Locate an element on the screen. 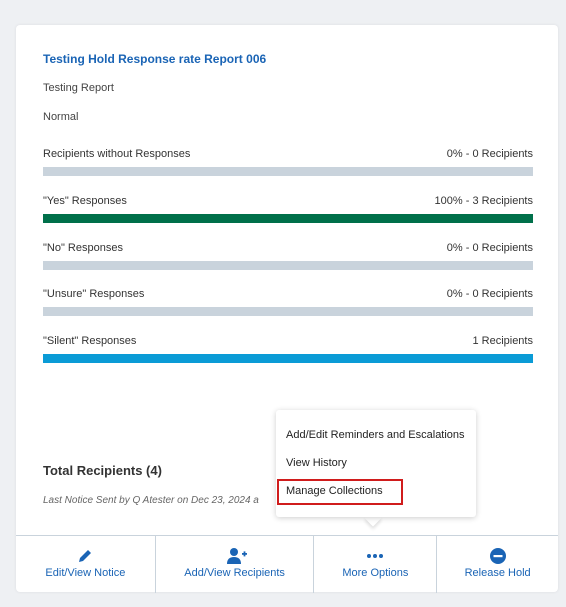  pencil-icon is located at coordinates (85, 556).